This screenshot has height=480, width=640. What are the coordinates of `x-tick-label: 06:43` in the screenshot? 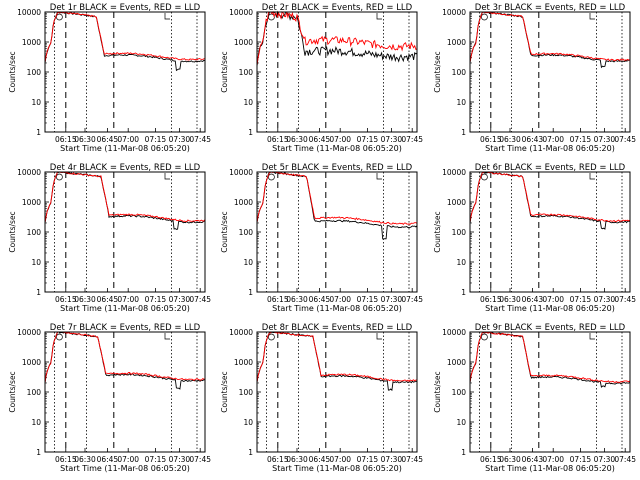 It's located at (533, 299).